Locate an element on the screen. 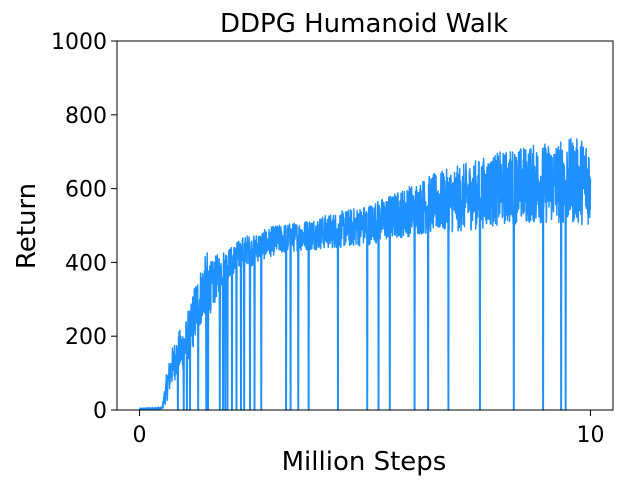 This screenshot has width=622, height=487. y-tick-label: 600 is located at coordinates (86, 190).